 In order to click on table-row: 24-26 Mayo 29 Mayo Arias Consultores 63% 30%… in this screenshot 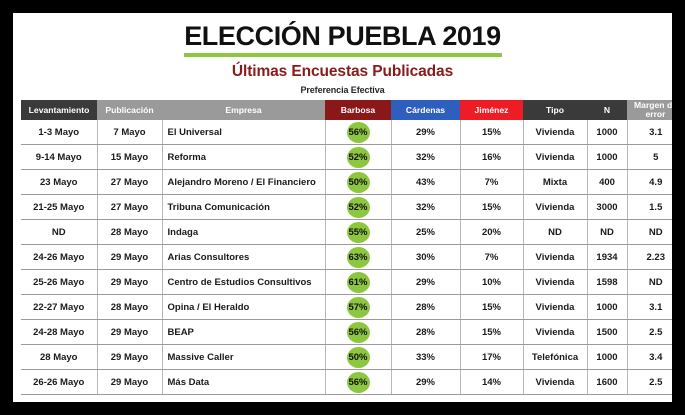, I will do `click(346, 257)`.